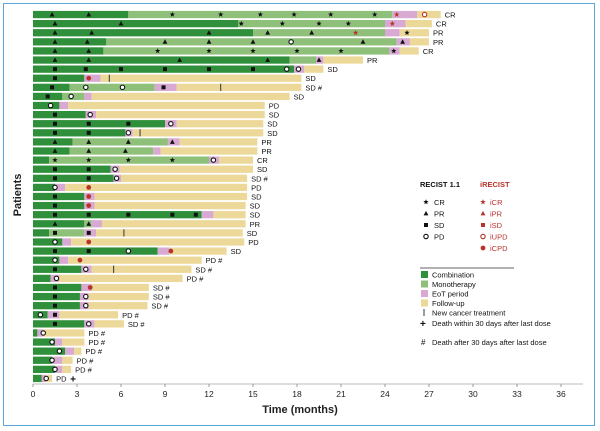  What do you see at coordinates (147, 187) in the screenshot?
I see `patient-row: PD` at bounding box center [147, 187].